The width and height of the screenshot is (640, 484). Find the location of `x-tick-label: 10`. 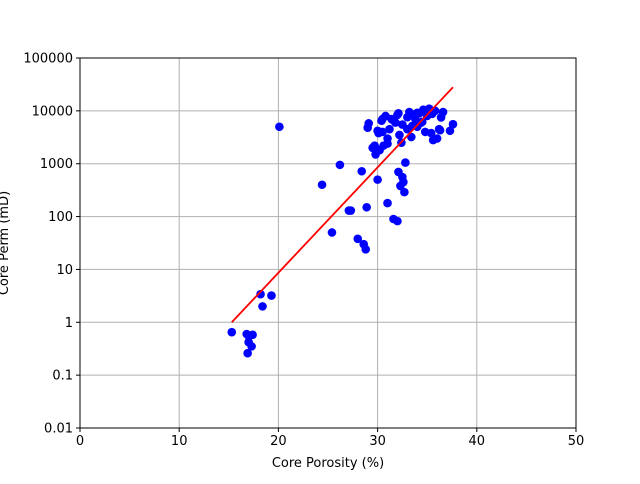

x-tick-label: 10 is located at coordinates (179, 441).